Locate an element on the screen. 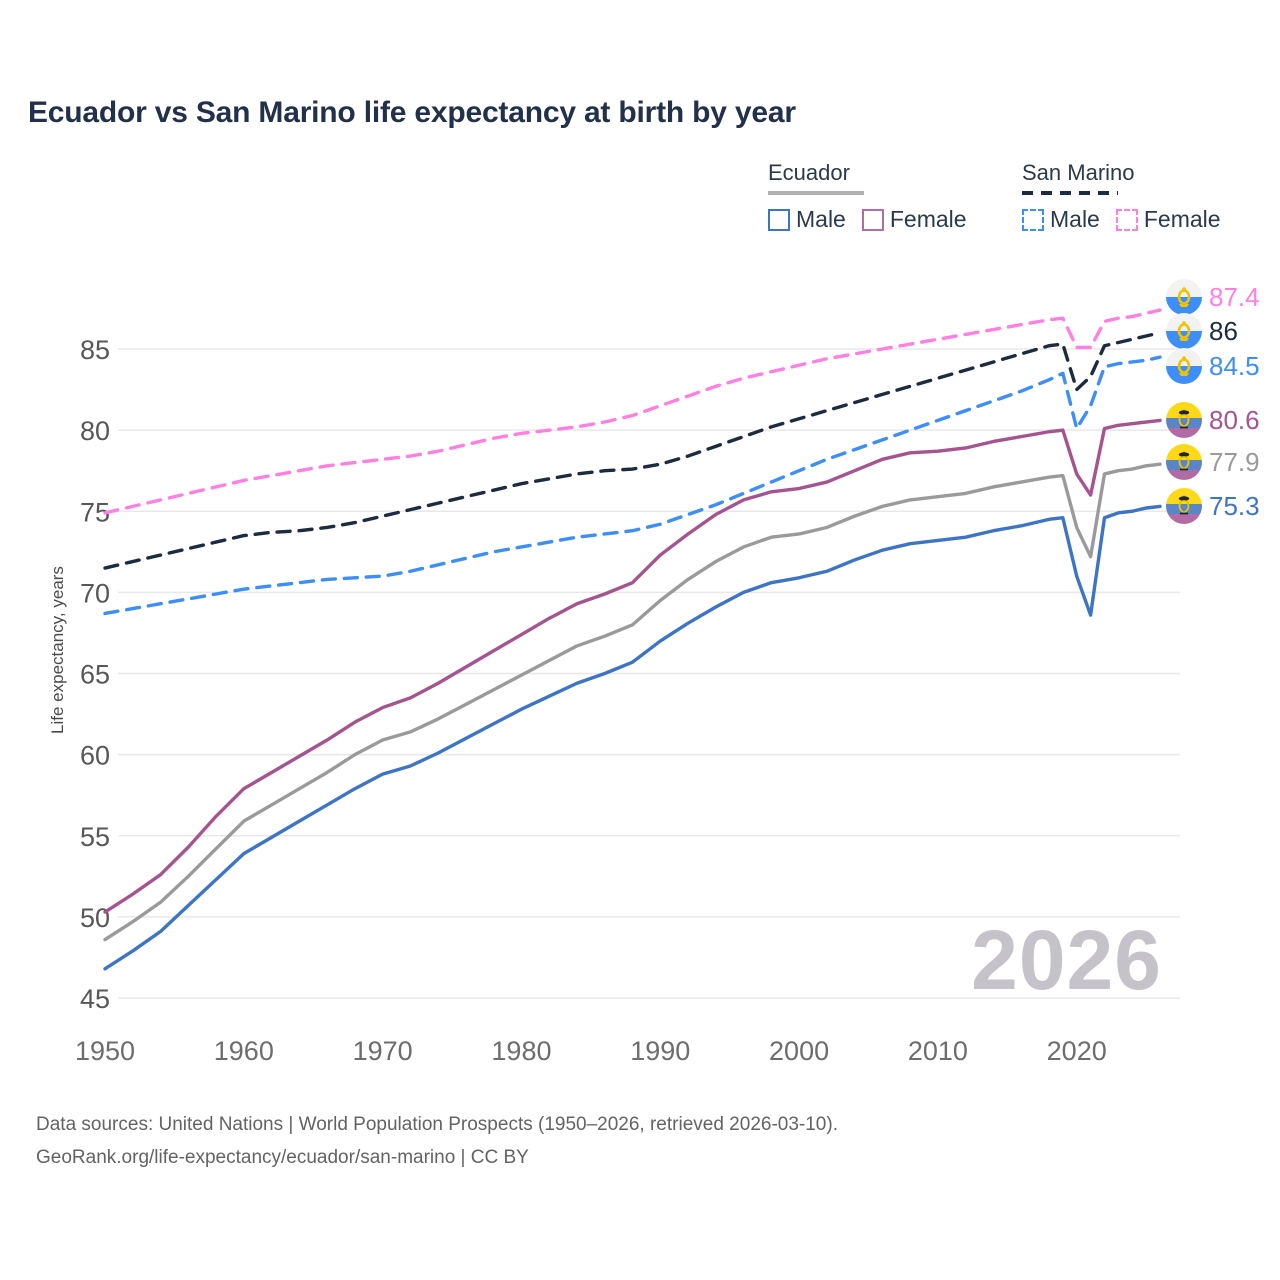 This screenshot has width=1280, height=1280. legend-label-san-marino-male: Male is located at coordinates (1075, 219).